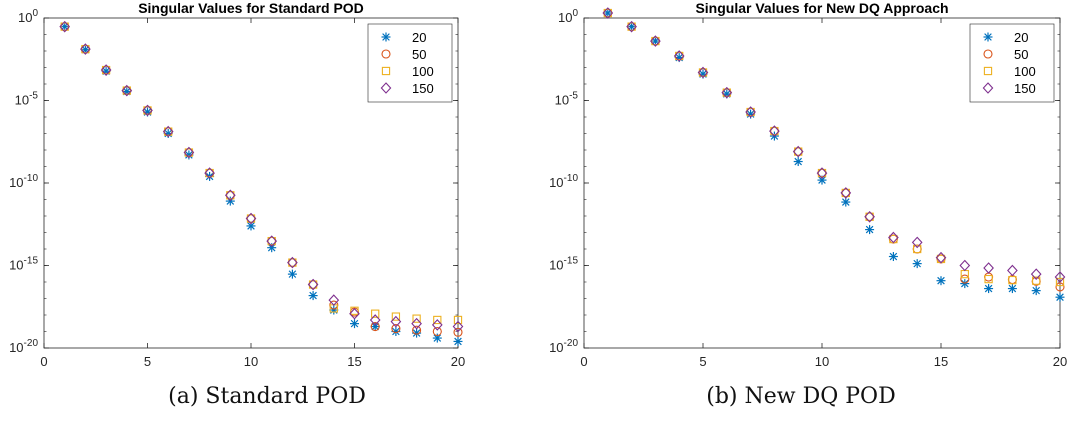 The height and width of the screenshot is (432, 1068). Describe the element at coordinates (801, 396) in the screenshot. I see `figure-caption-b: (b) New DQ POD` at that location.